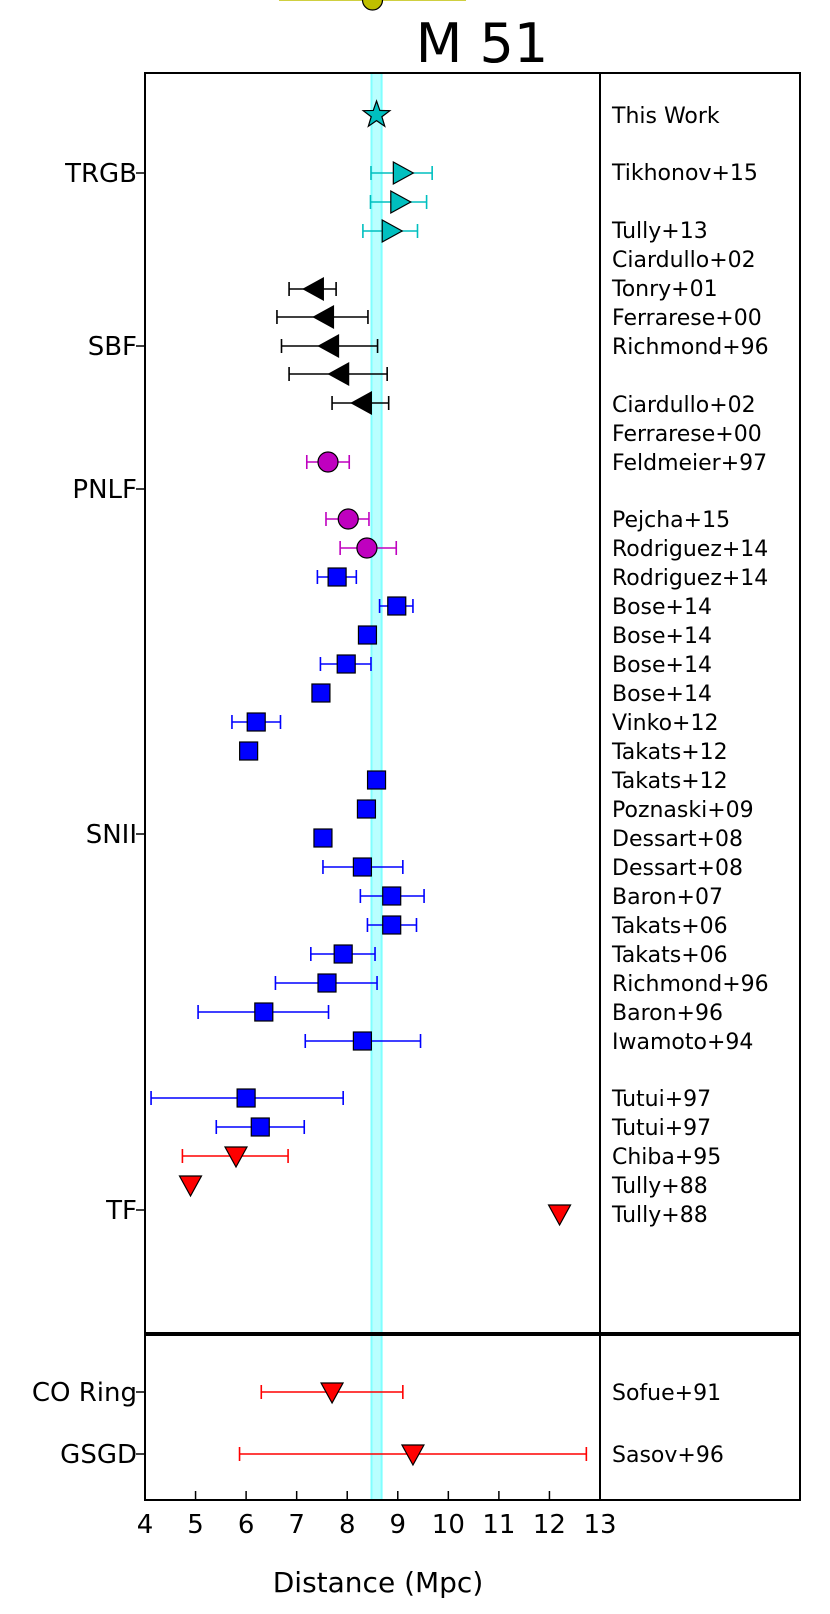  Describe the element at coordinates (666, 1393) in the screenshot. I see `reference-label: Sofue+91` at that location.